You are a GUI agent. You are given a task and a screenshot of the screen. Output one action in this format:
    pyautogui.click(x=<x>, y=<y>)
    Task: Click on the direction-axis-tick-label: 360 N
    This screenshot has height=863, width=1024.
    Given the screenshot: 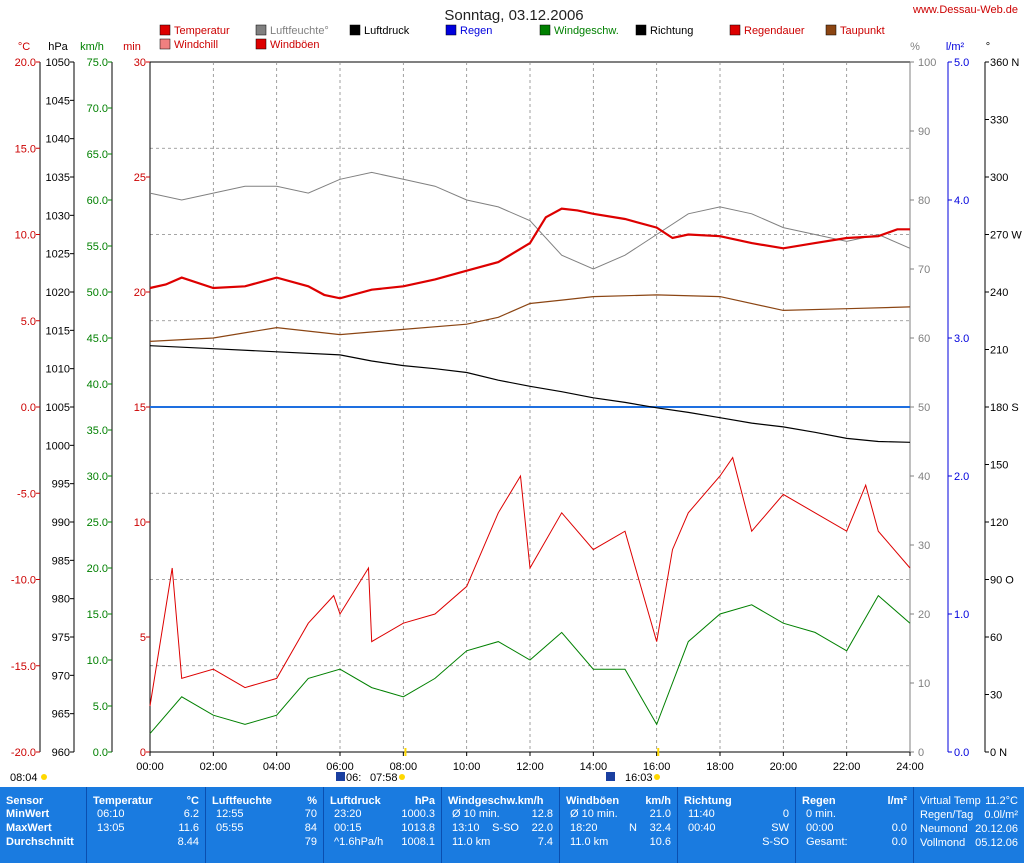 What is the action you would take?
    pyautogui.click(x=1004, y=63)
    